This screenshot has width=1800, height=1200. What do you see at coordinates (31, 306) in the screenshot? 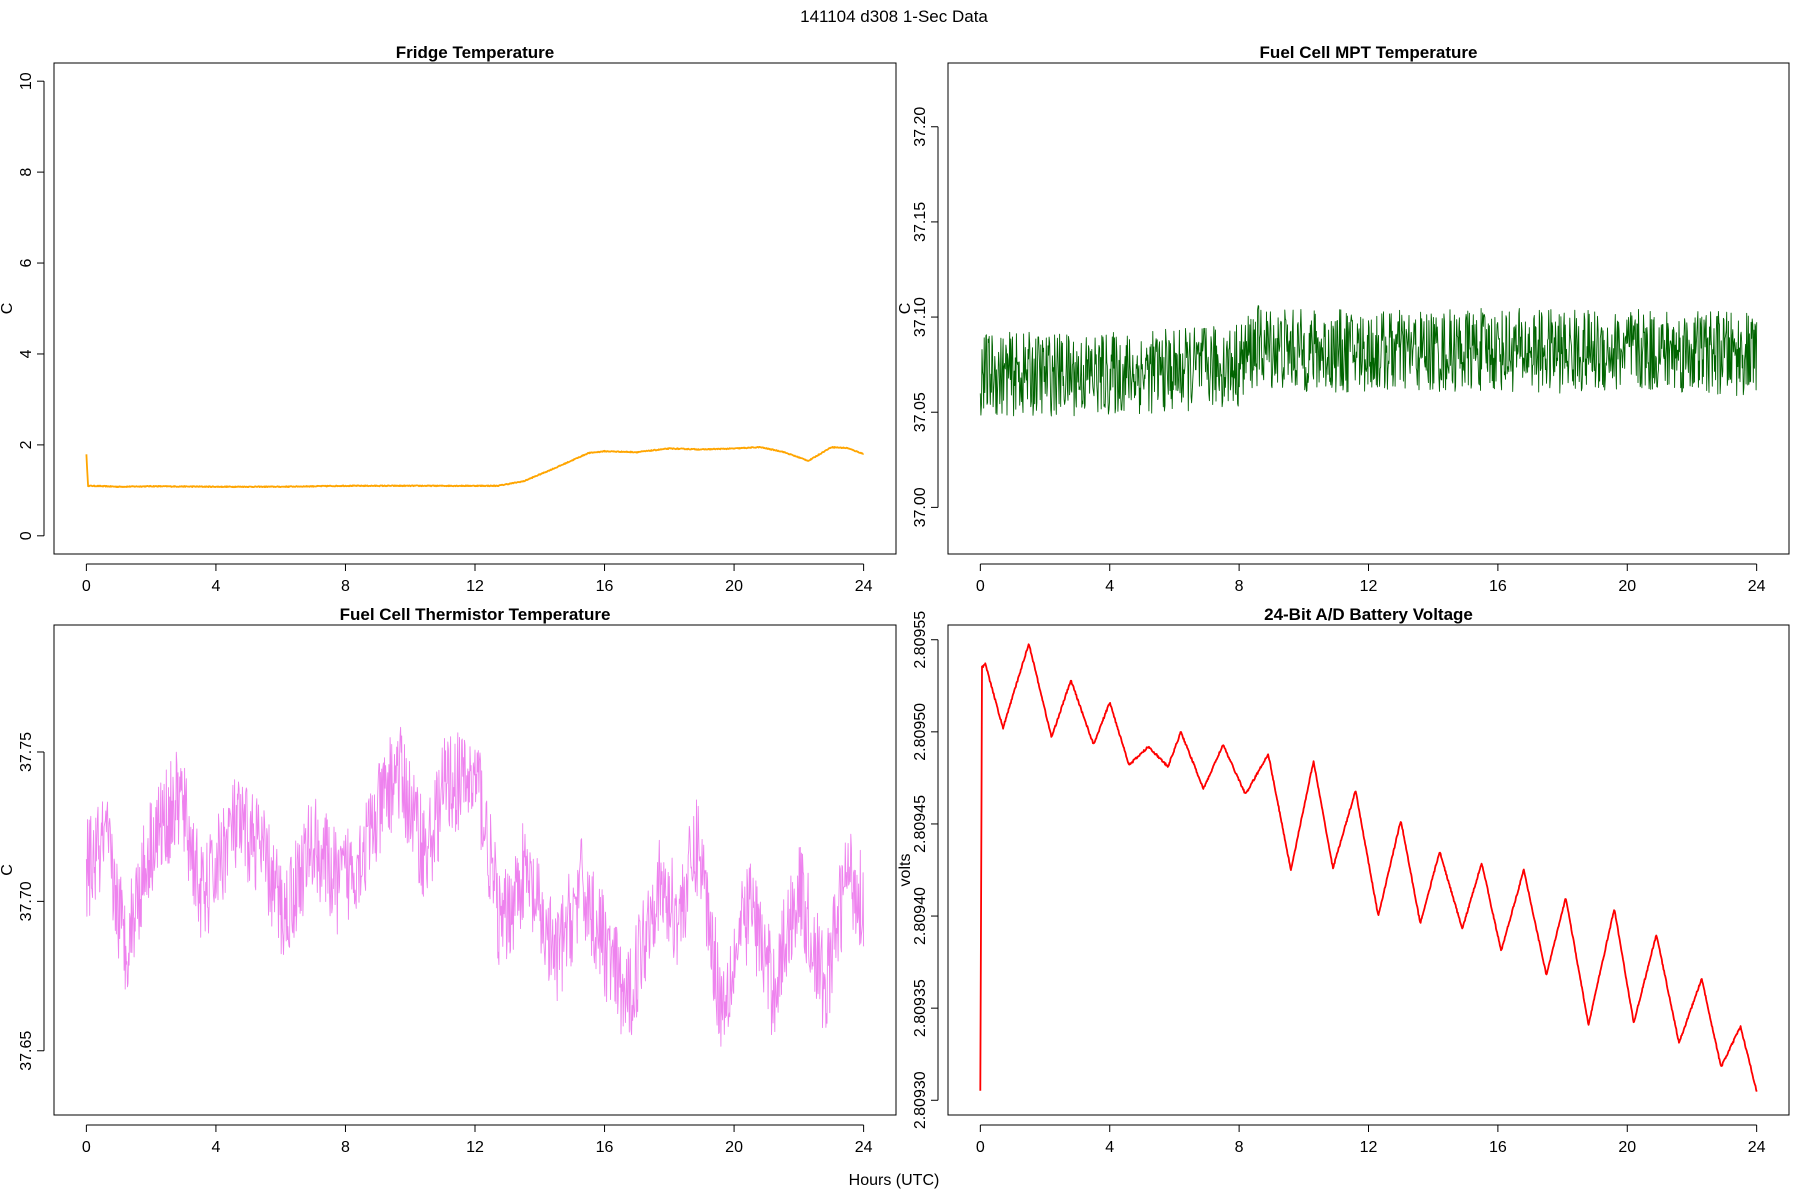
I see `y-axis: 0 2 4 6 8 10` at bounding box center [31, 306].